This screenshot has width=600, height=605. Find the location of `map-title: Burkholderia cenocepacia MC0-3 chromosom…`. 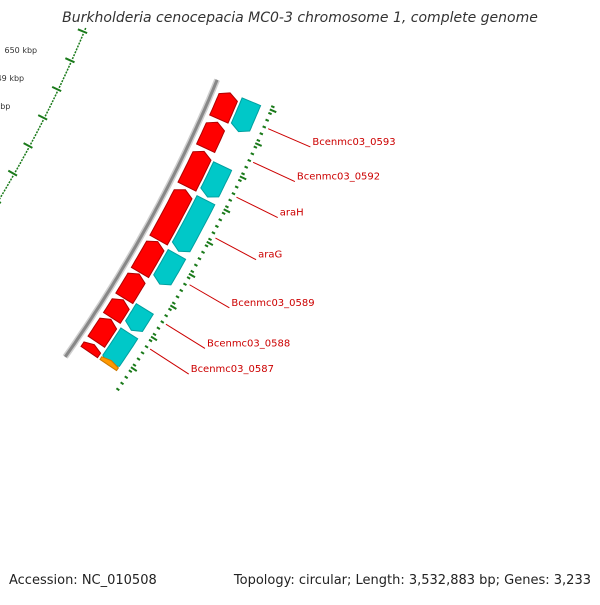

map-title: Burkholderia cenocepacia MC0-3 chromosom… is located at coordinates (300, 18).